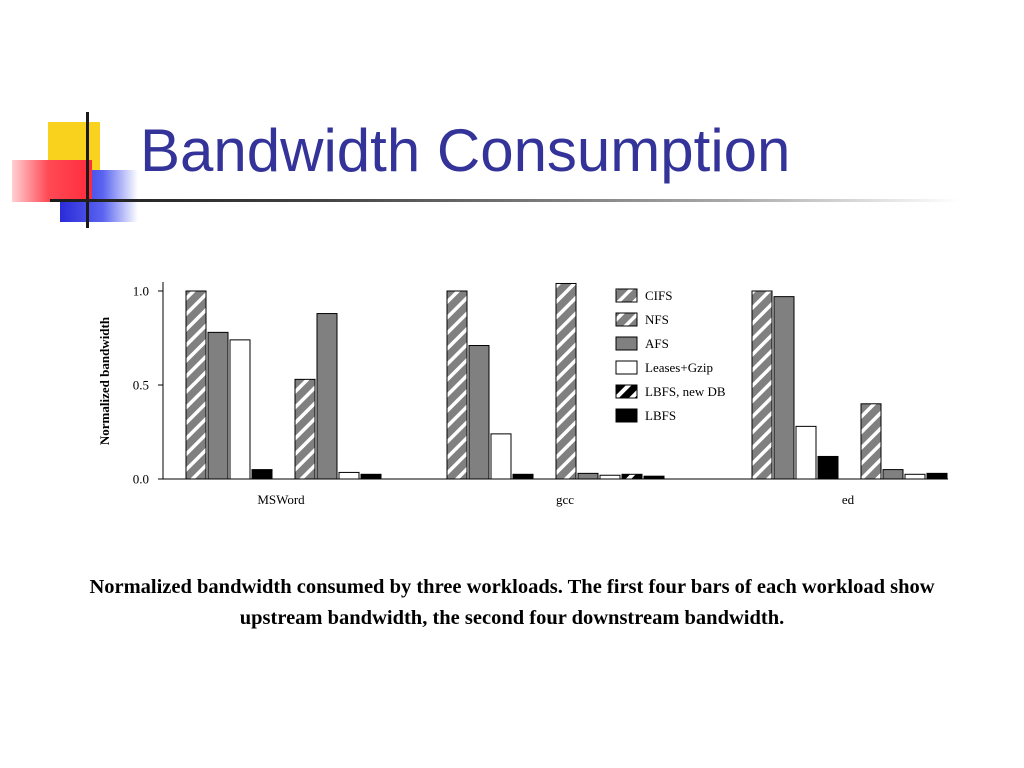 The image size is (1024, 768). Describe the element at coordinates (523, 476) in the screenshot. I see `bar-gcc-up-lbfs` at that location.